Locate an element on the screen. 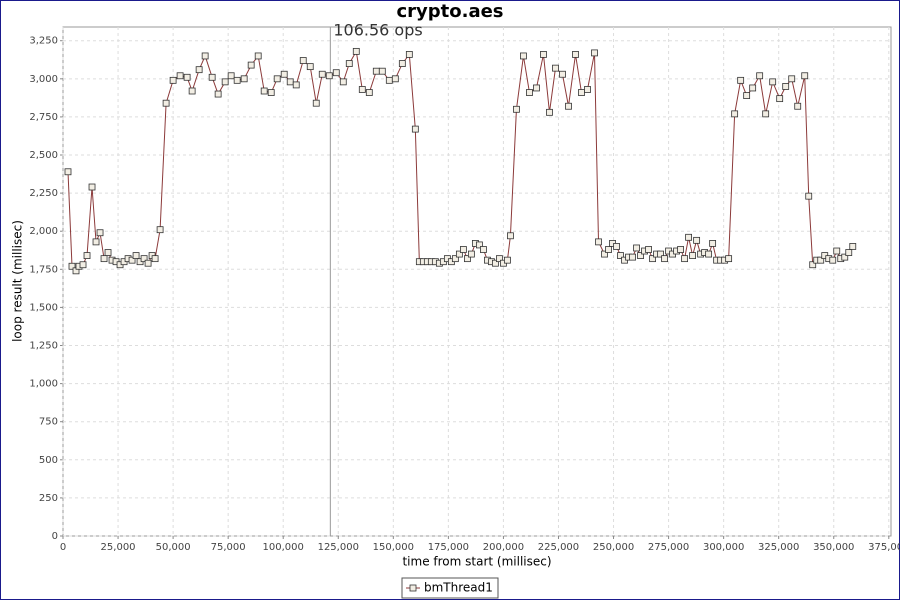  y-tick-label: 3,250 is located at coordinates (43, 41).